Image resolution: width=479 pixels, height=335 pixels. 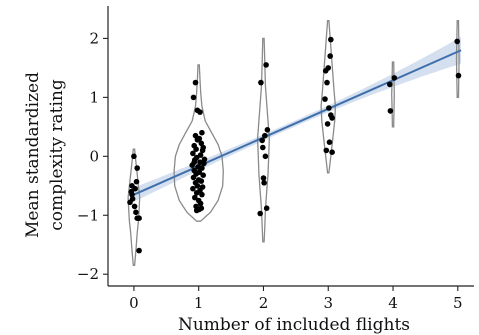 I want to click on x-tick-label: 4, so click(x=393, y=303).